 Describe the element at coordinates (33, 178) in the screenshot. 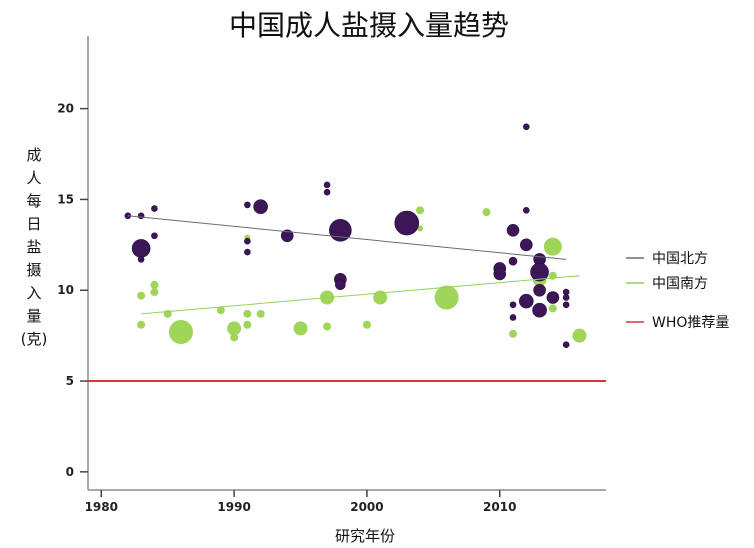

I see `y-axis-label-char: 人` at that location.